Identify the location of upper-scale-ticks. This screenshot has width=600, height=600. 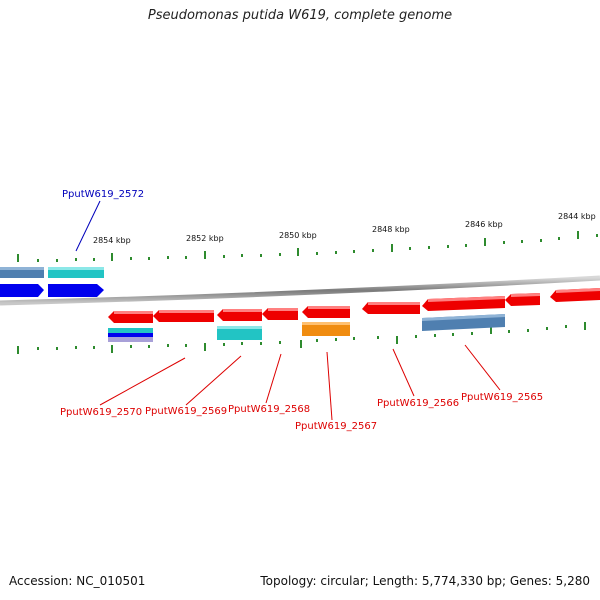
(307, 246).